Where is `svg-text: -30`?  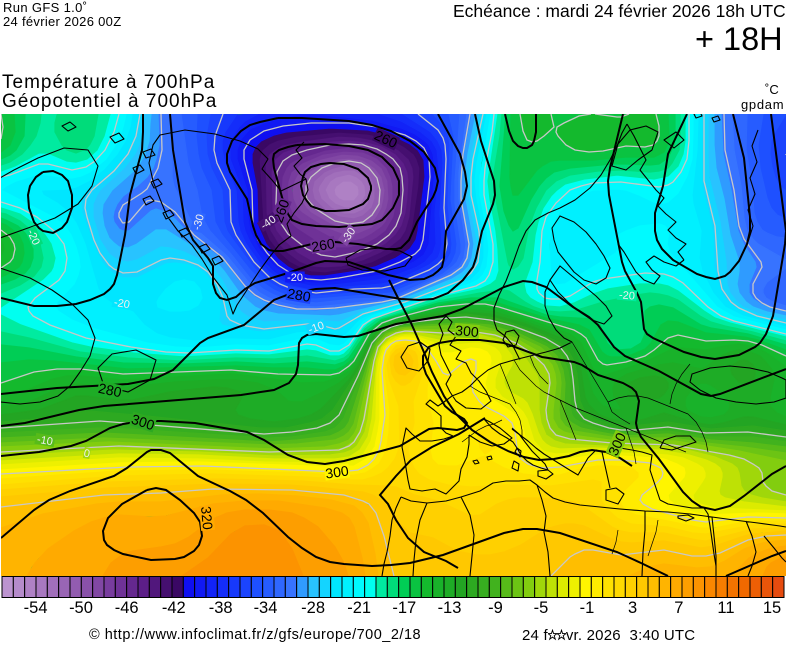 svg-text: -30 is located at coordinates (199, 222).